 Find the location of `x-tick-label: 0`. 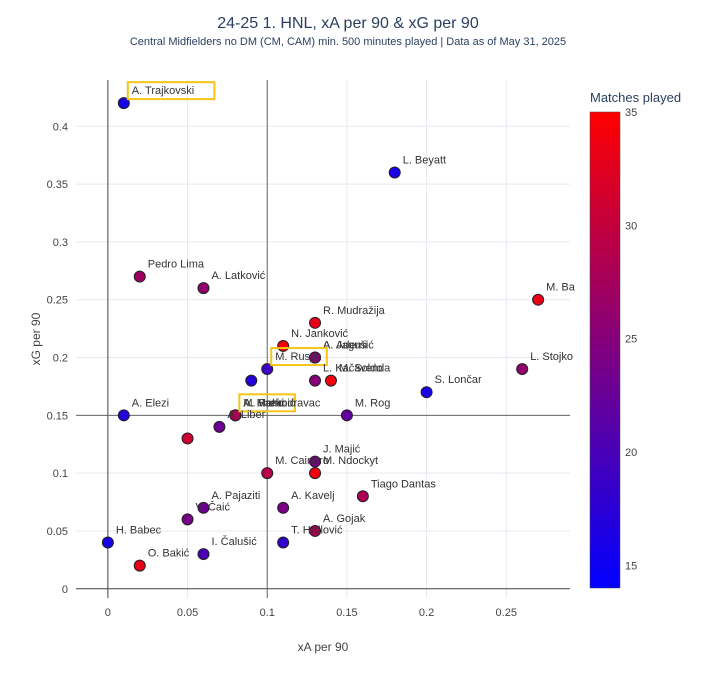

x-tick-label: 0 is located at coordinates (108, 613).